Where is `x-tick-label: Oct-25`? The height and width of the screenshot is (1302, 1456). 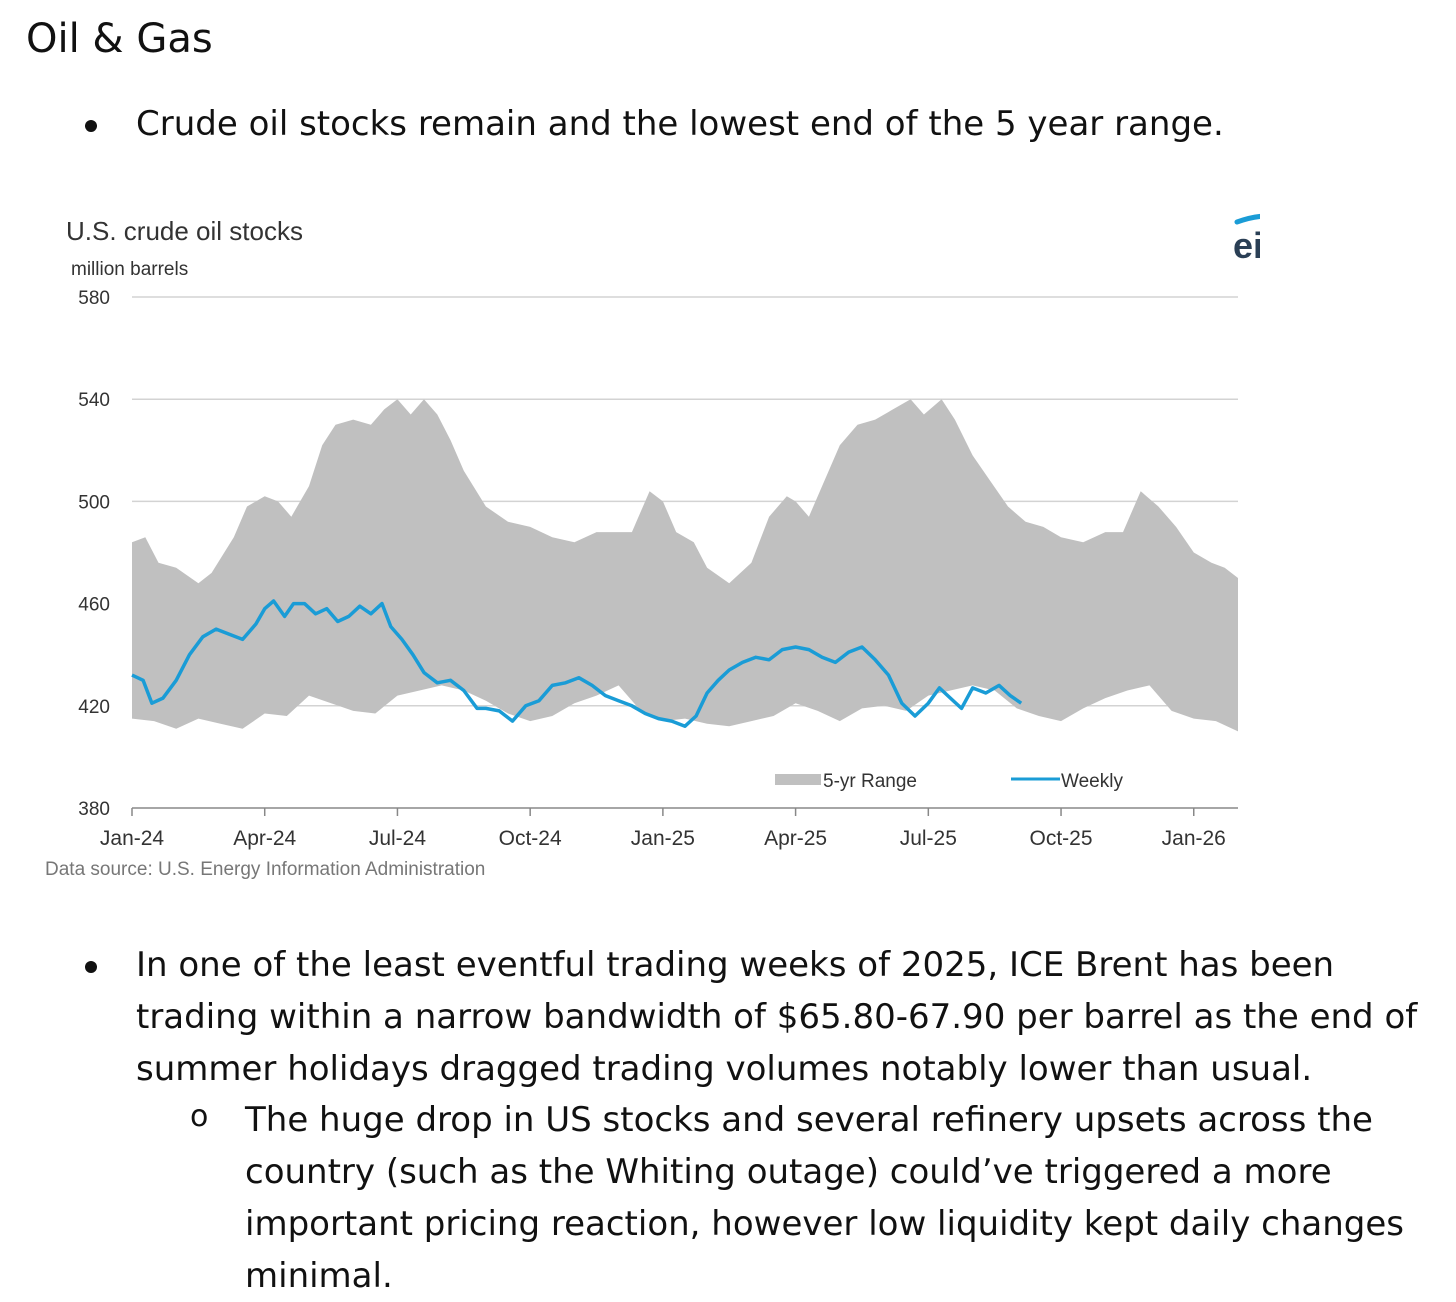
x-tick-label: Oct-25 is located at coordinates (1061, 838).